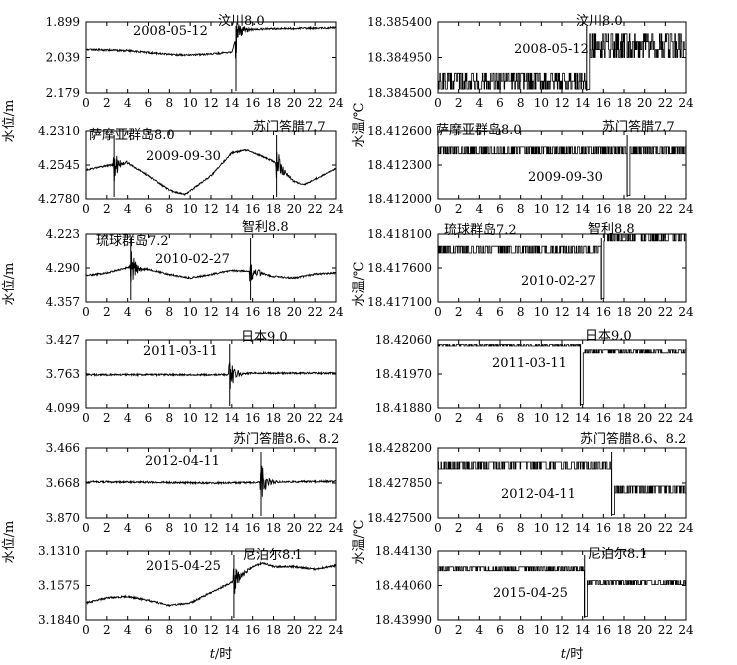  What do you see at coordinates (633, 439) in the screenshot?
I see `panel5r-quake: 苏门答腊8.6、8.2` at bounding box center [633, 439].